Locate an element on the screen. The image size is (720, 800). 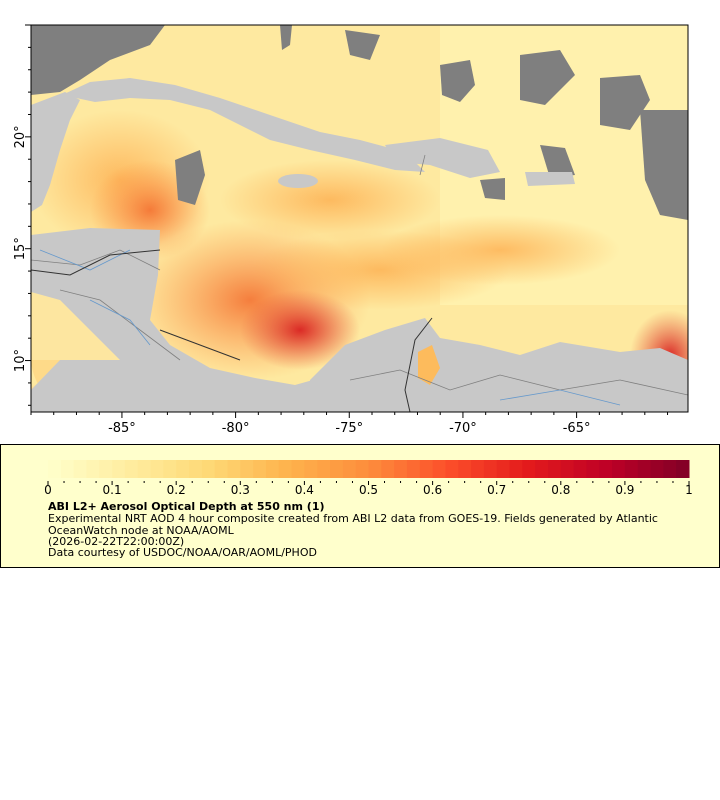
jamaica is located at coordinates (298, 181).